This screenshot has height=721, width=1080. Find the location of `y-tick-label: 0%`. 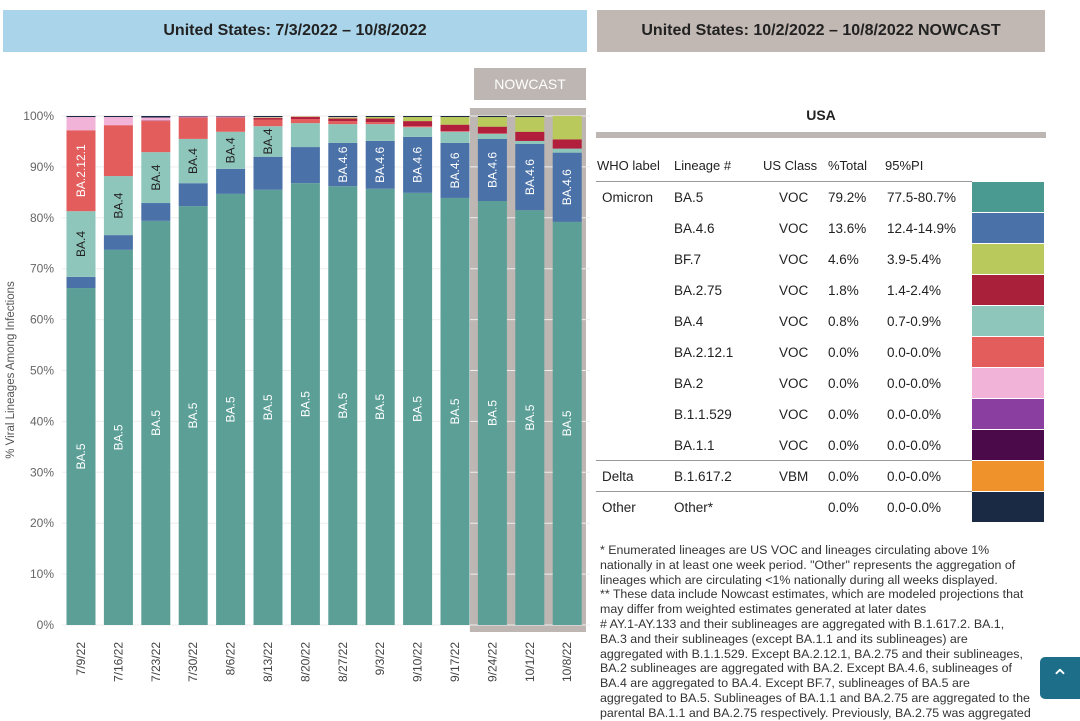

y-tick-label: 0% is located at coordinates (46, 625).